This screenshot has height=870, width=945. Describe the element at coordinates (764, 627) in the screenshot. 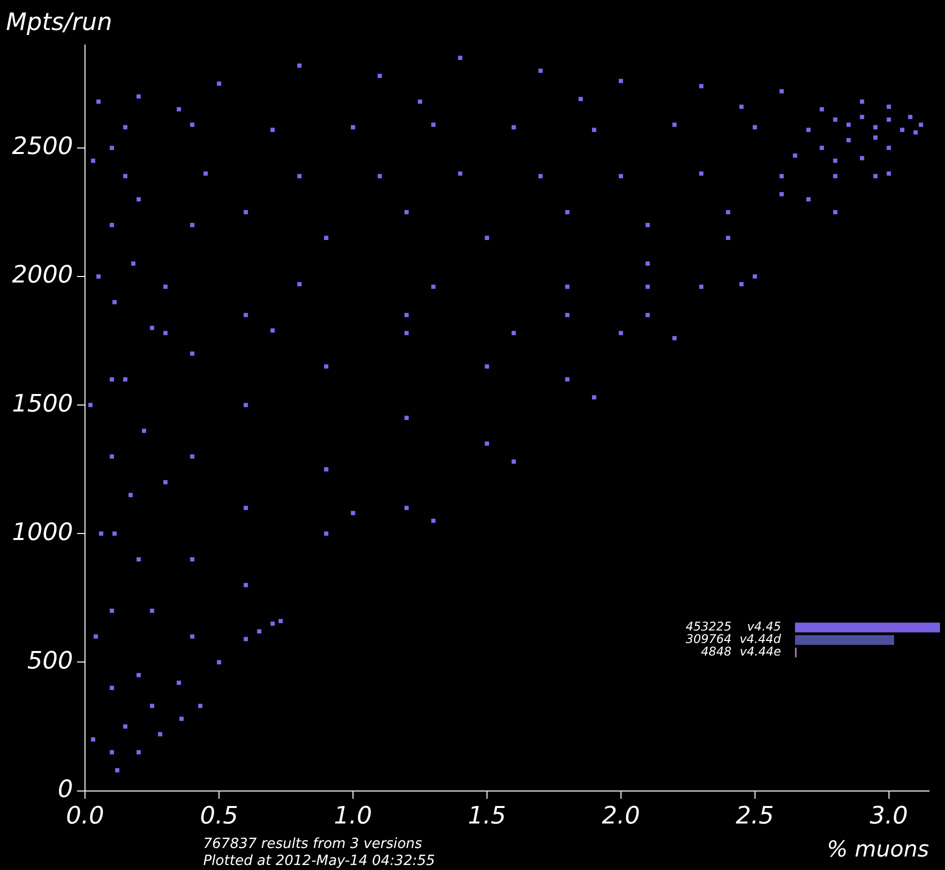

I see `y-tick-label: v4.45` at that location.